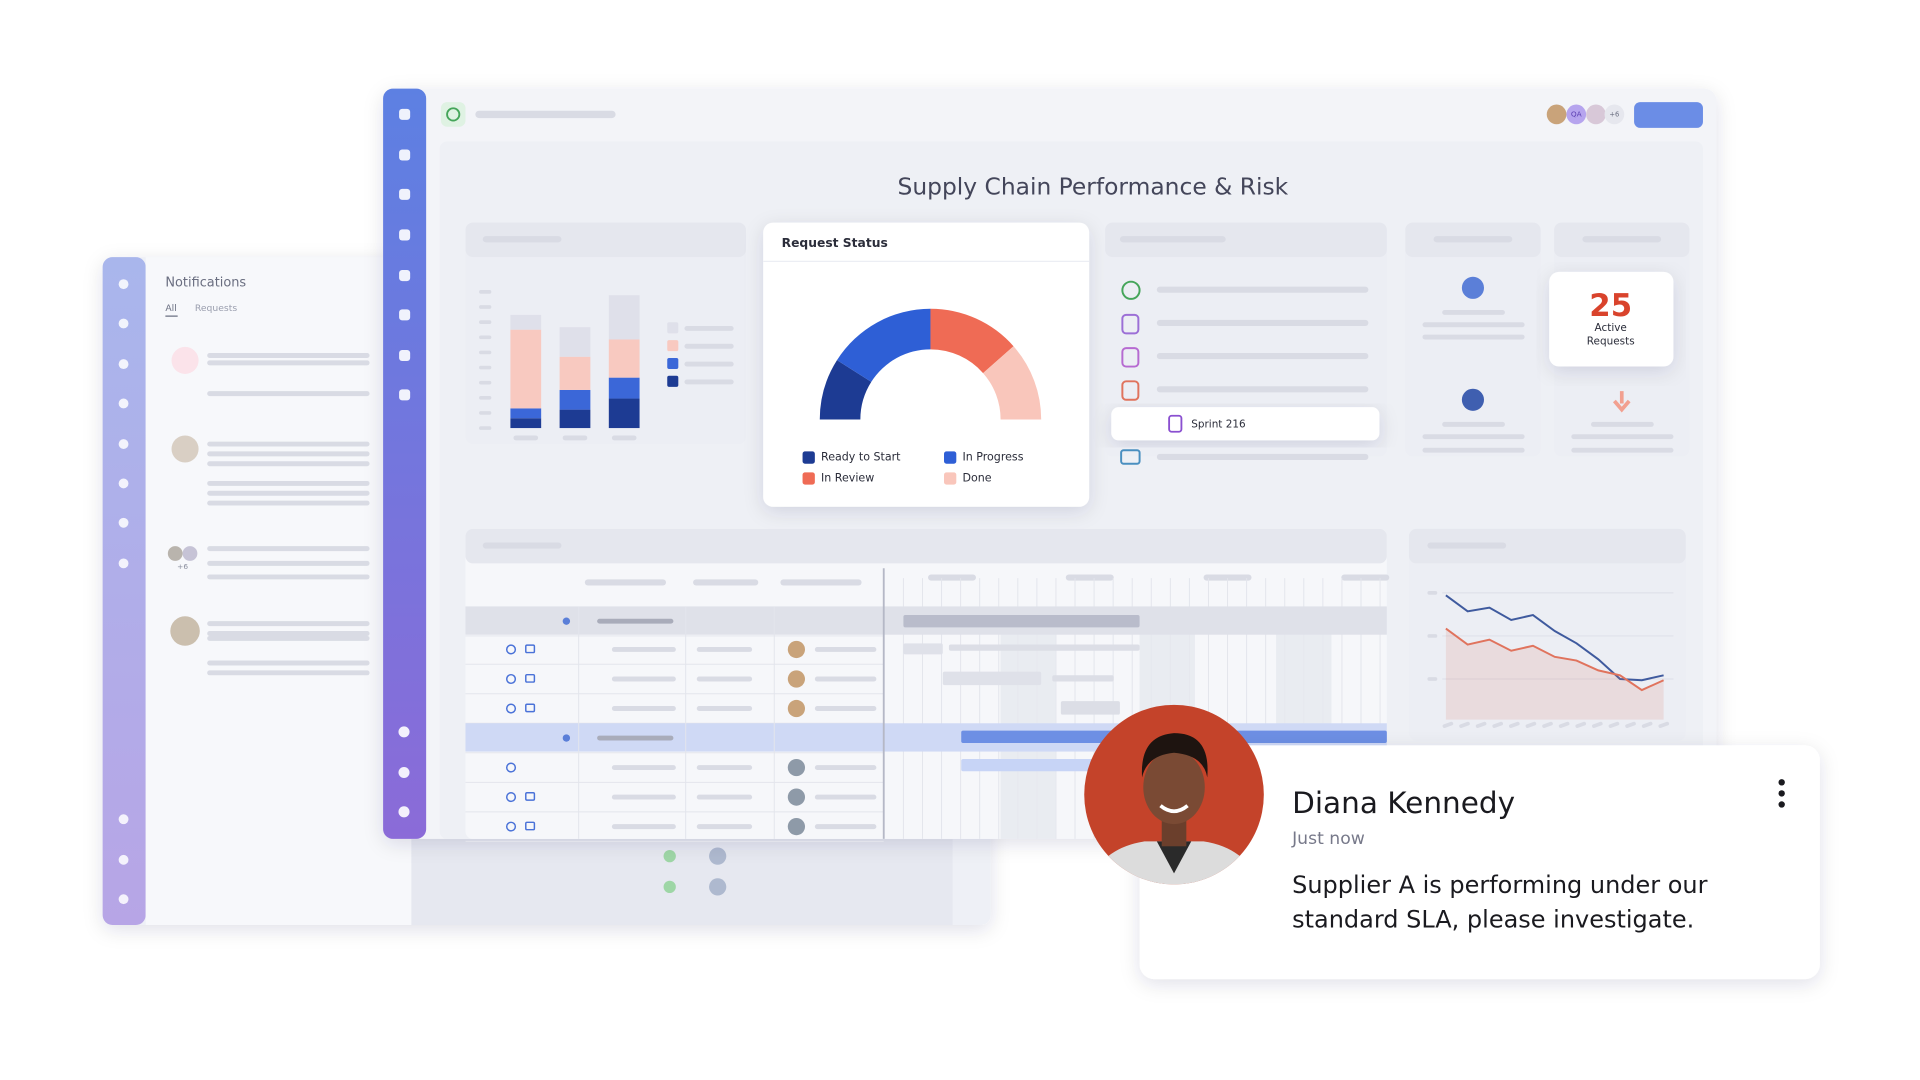 The height and width of the screenshot is (1080, 1920). What do you see at coordinates (1610, 335) in the screenshot?
I see `kpi-label: Active Requests` at bounding box center [1610, 335].